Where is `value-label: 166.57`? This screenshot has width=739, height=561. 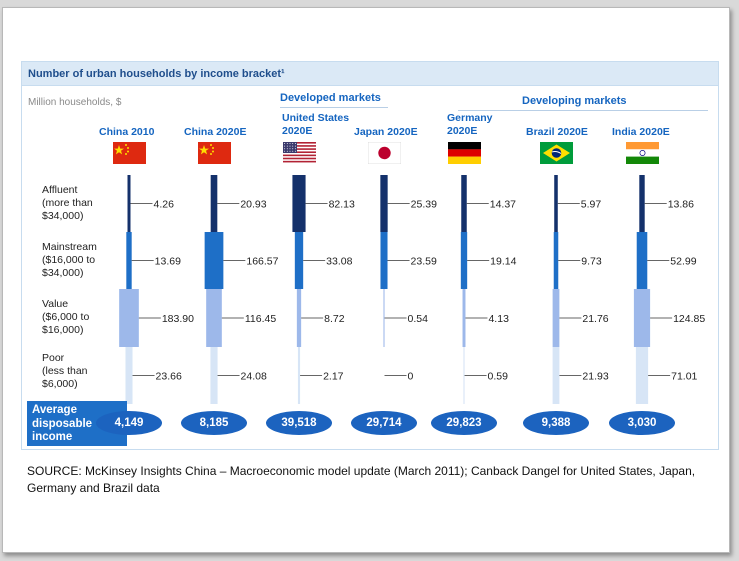 value-label: 166.57 is located at coordinates (262, 262).